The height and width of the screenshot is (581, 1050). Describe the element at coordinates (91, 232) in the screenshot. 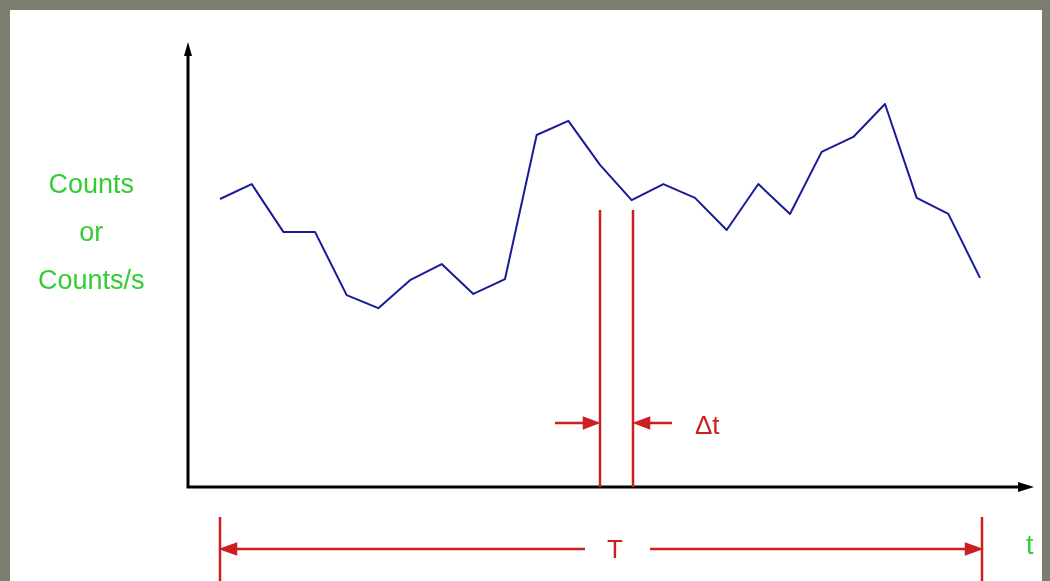

I see `y-axis-title: Counts or Counts/s` at that location.